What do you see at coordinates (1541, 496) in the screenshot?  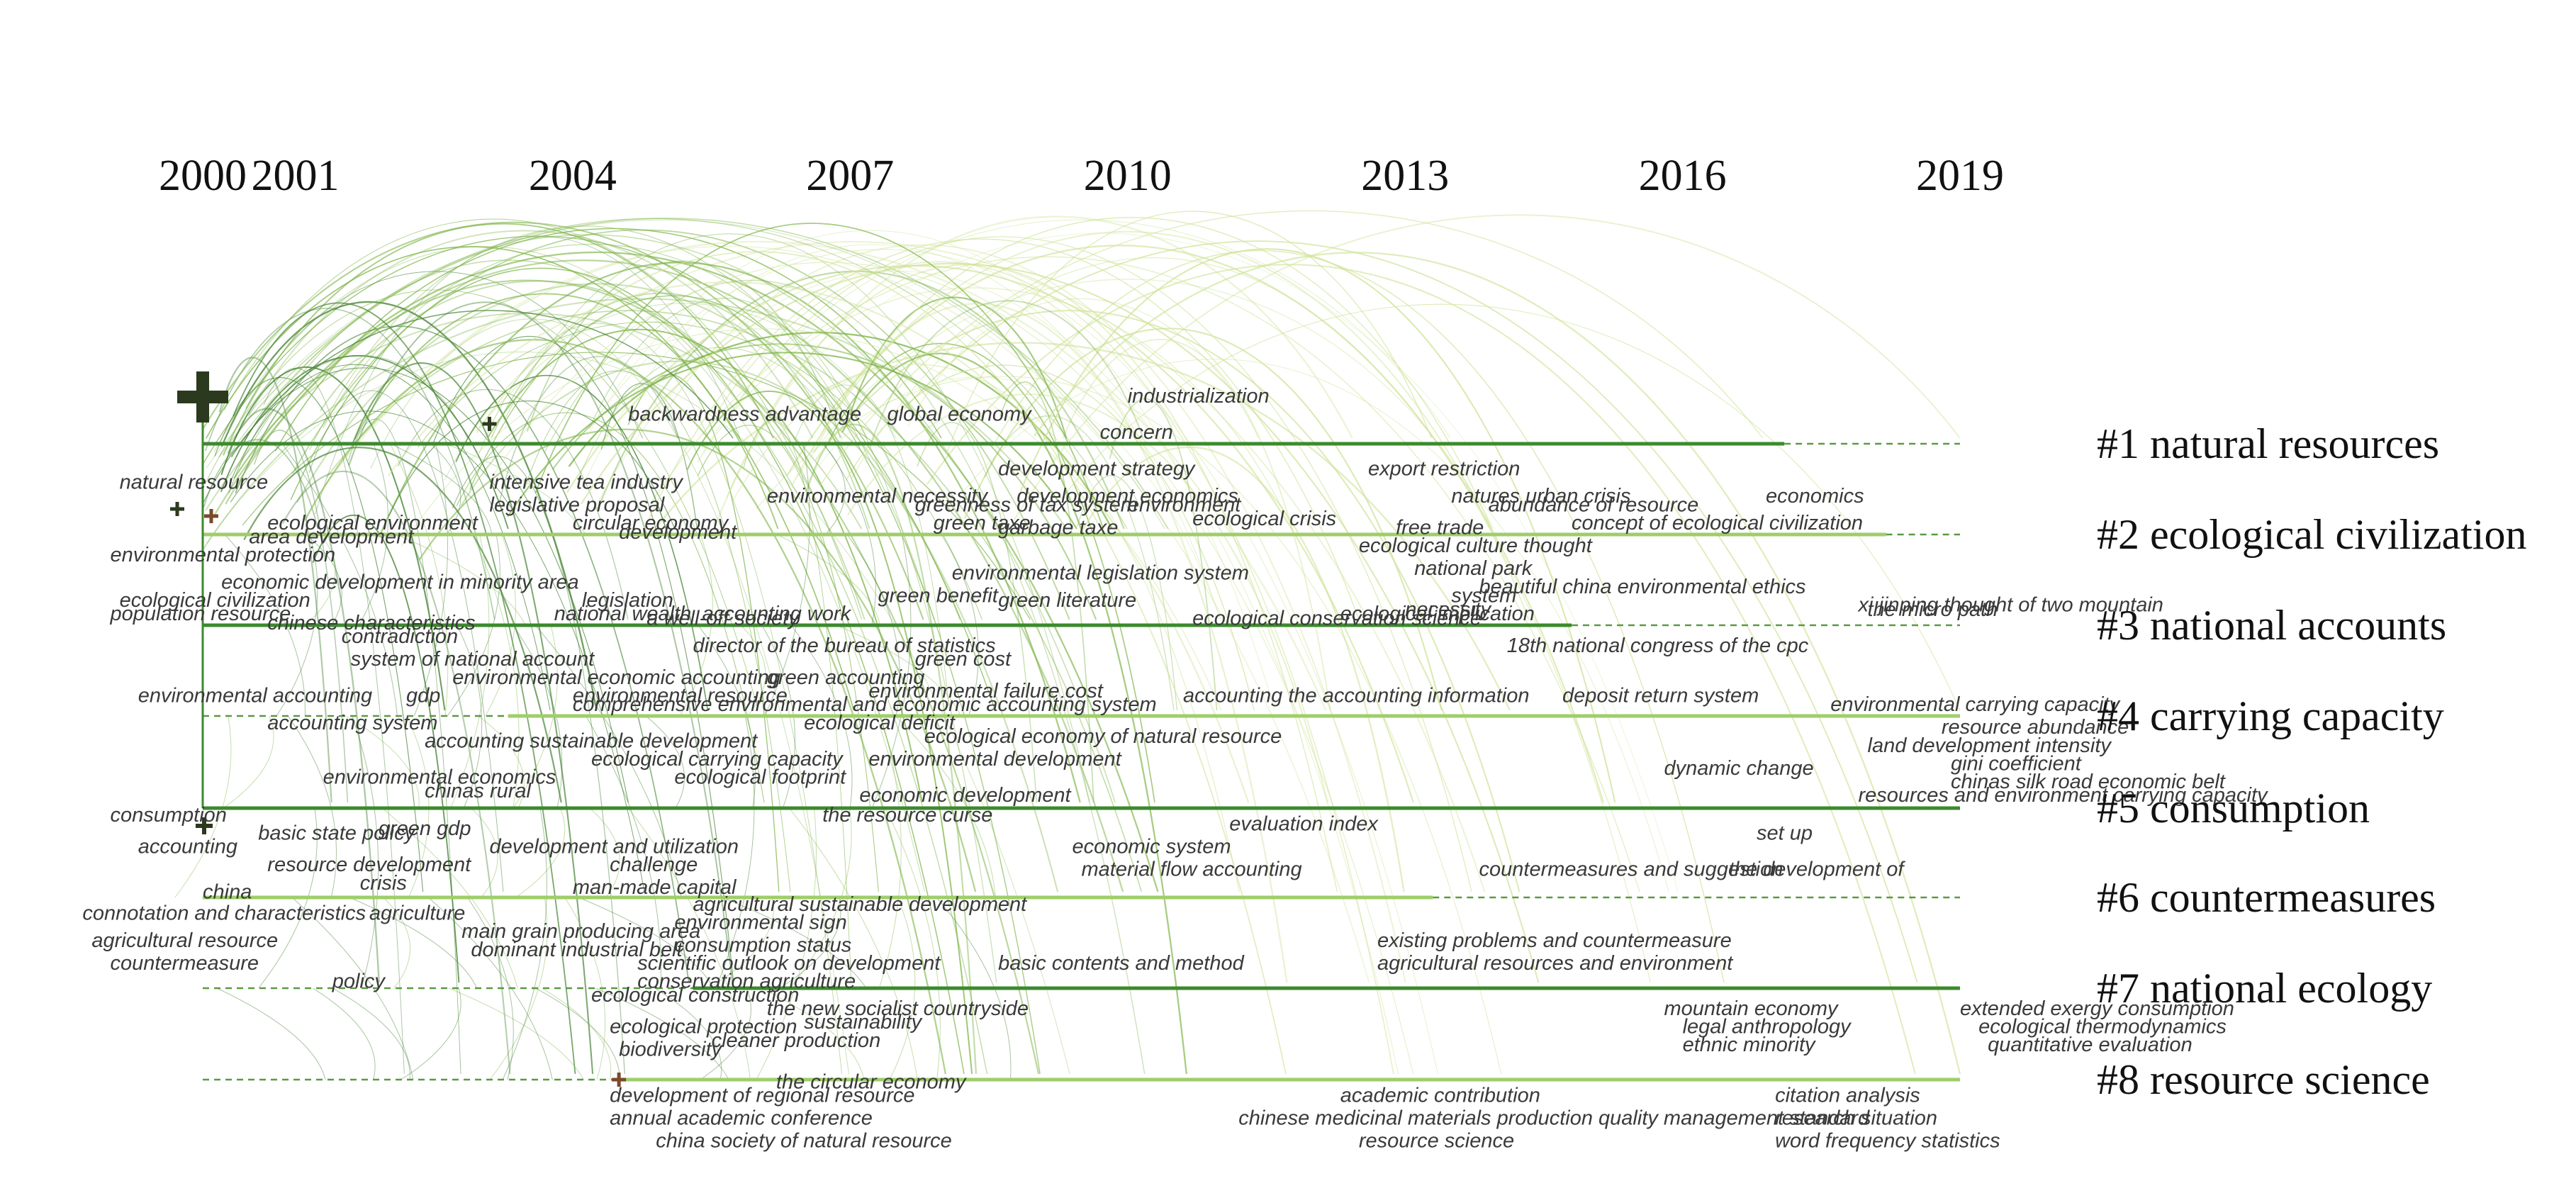 I see `keyword-label: natures urban crisis` at bounding box center [1541, 496].